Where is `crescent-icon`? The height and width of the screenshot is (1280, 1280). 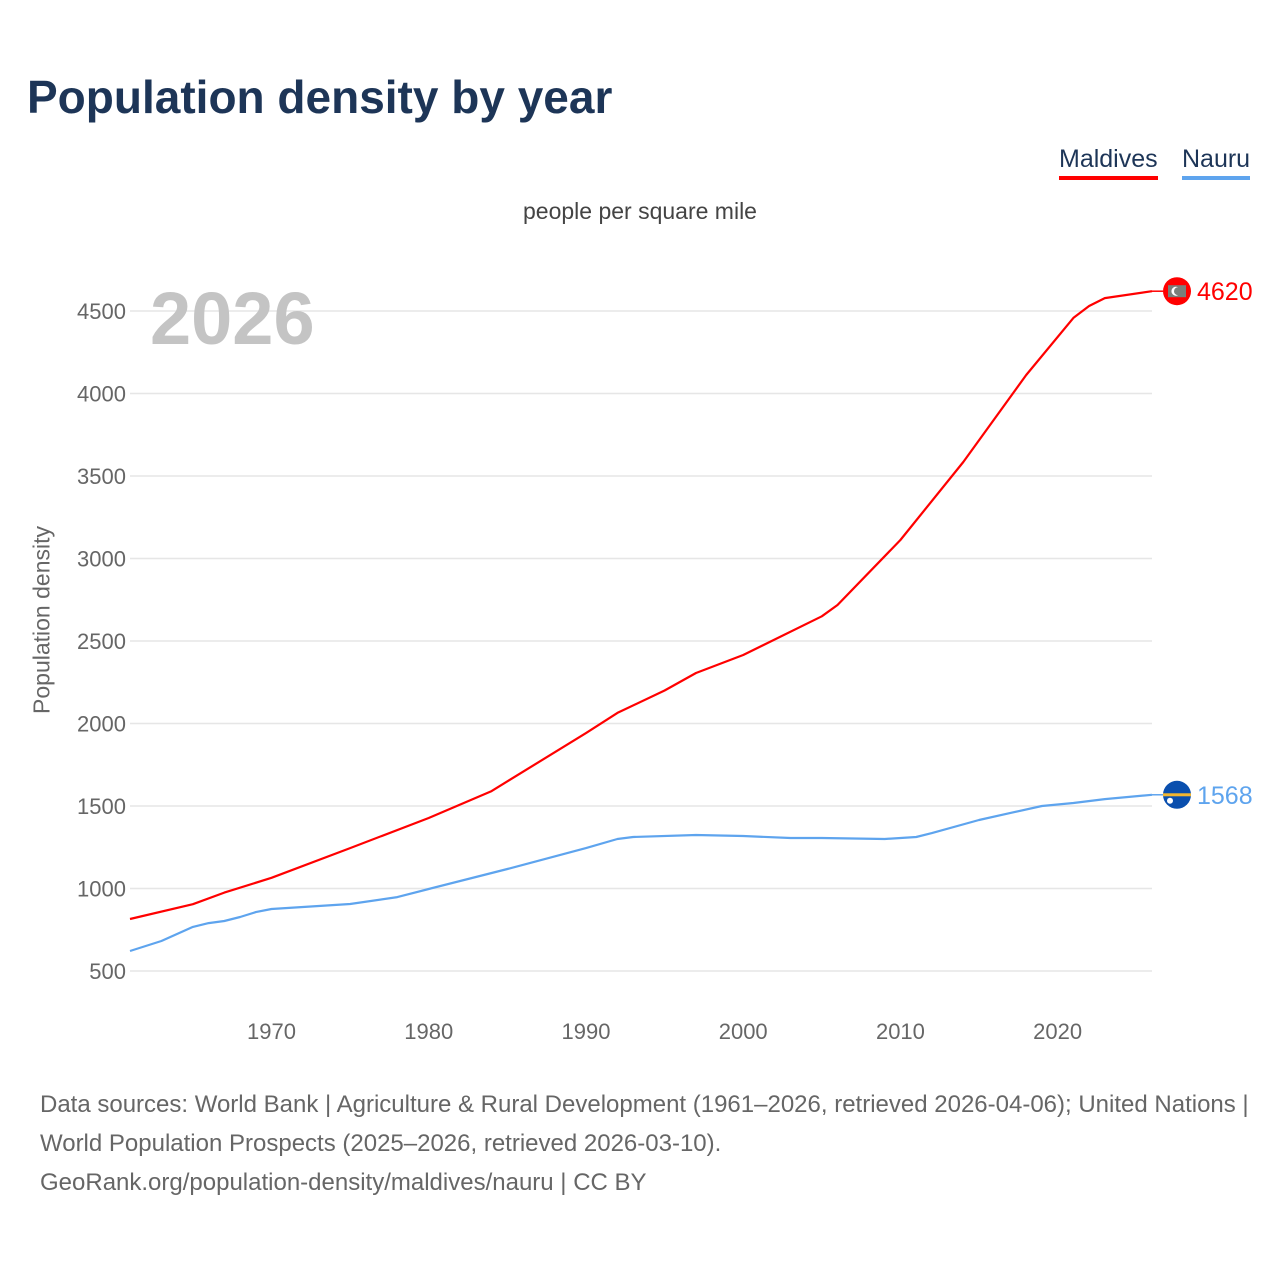
crescent-icon is located at coordinates (1174, 291).